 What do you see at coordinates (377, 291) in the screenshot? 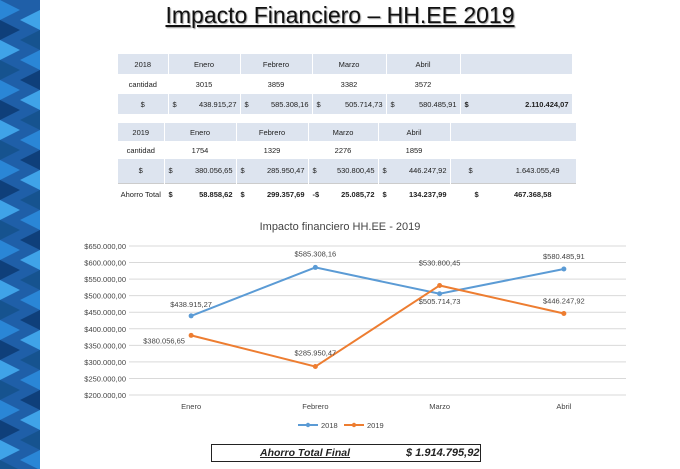
I see `series-line-2018` at bounding box center [377, 291].